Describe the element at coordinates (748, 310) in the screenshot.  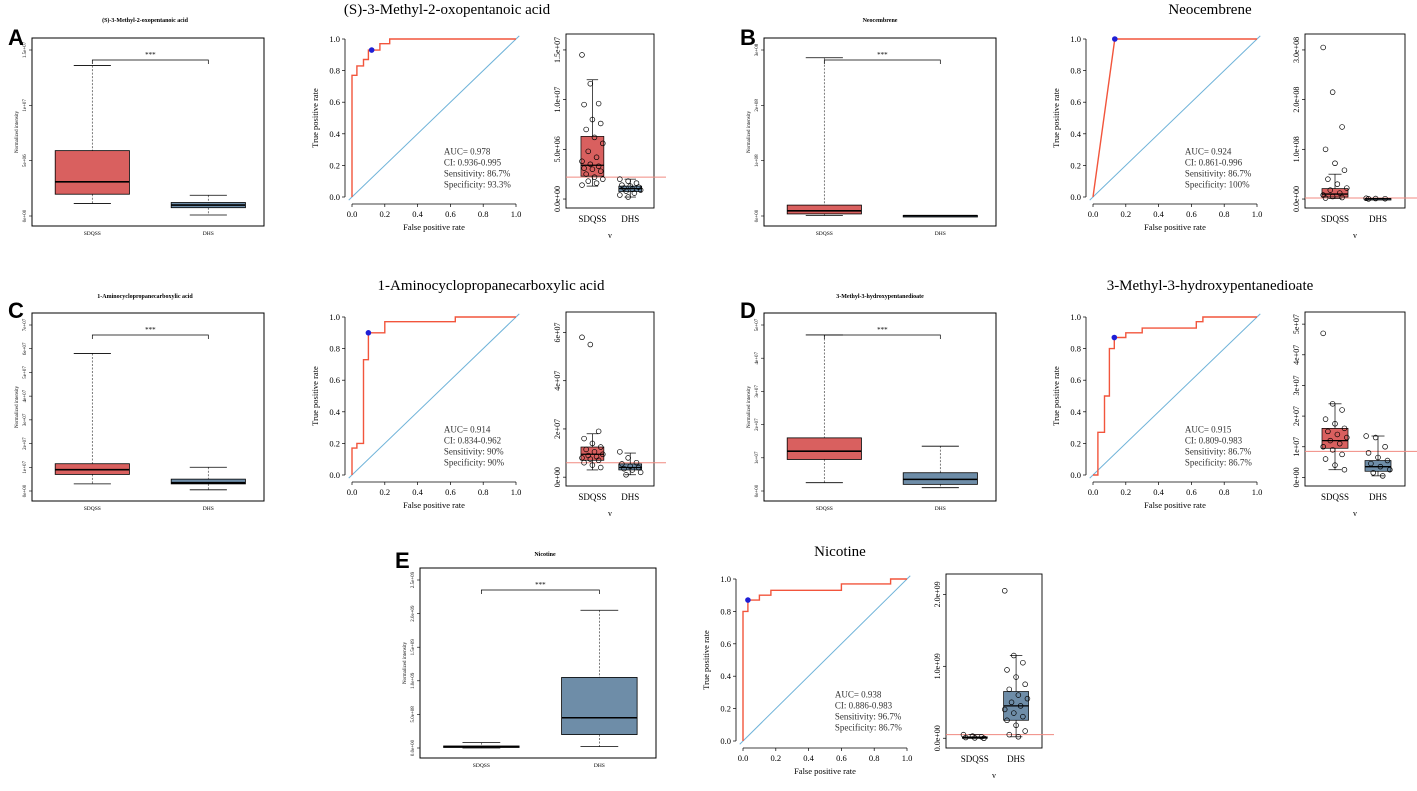
I see `panel-letter: D` at that location.